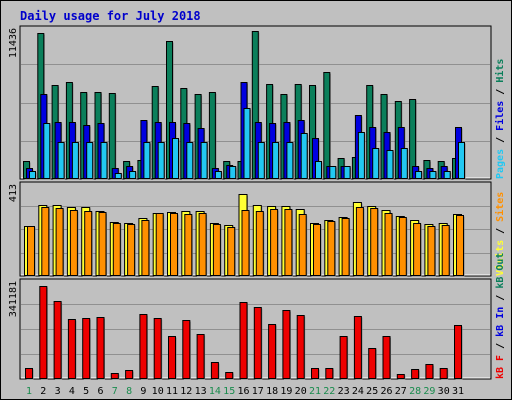 This screenshot has height=400, width=512. What do you see at coordinates (329, 391) in the screenshot?
I see `day-label-22: 22` at bounding box center [329, 391].